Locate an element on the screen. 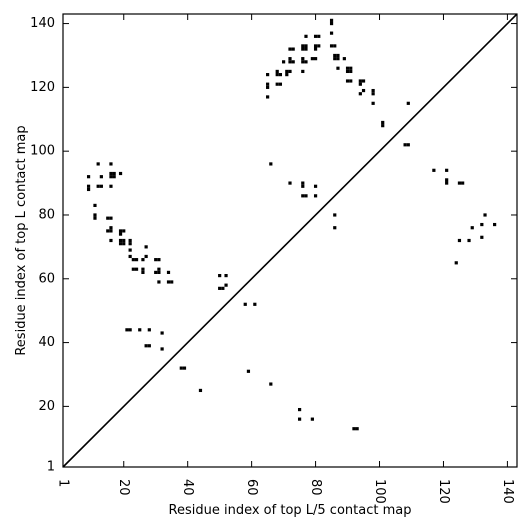 The image size is (531, 531). y-tick-label: 1 is located at coordinates (51, 467).